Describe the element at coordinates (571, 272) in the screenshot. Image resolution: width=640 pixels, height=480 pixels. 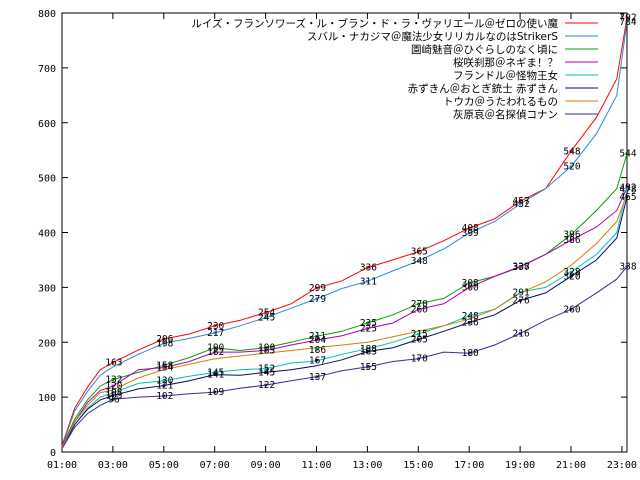
I see `data-label: 328` at that location.